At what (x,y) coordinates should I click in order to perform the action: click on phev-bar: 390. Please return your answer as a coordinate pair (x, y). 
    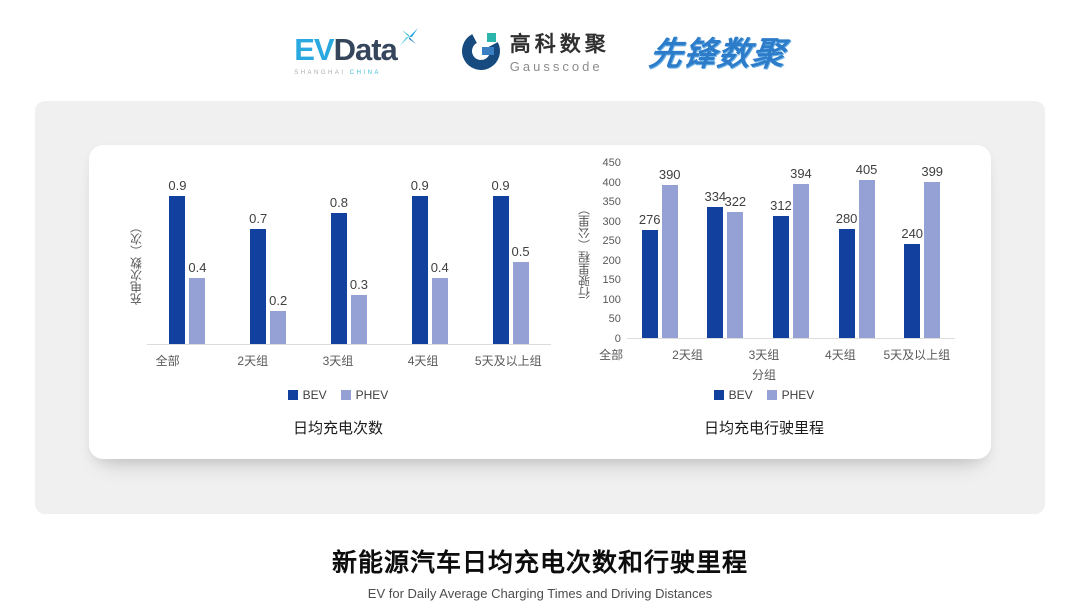
    Looking at the image, I should click on (670, 252).